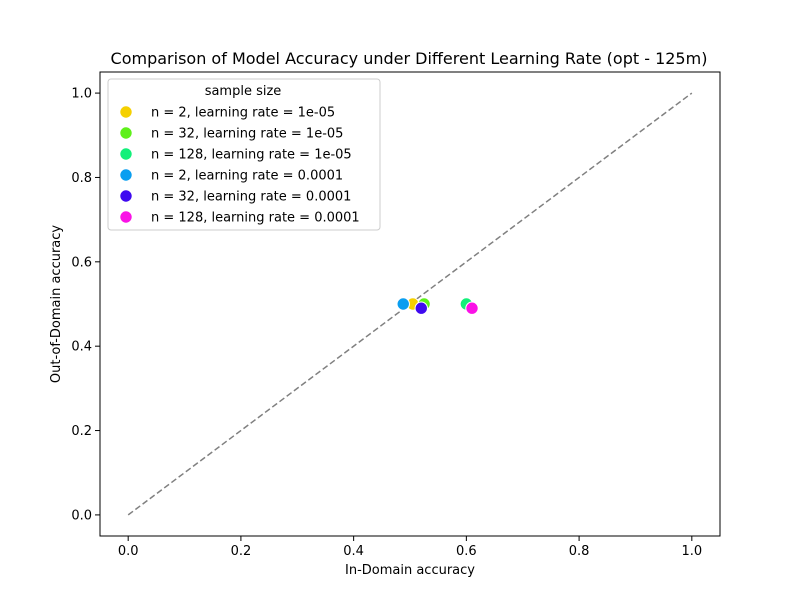 The height and width of the screenshot is (609, 800). What do you see at coordinates (56, 304) in the screenshot?
I see `y-axis-label: Out-of-Domain accuracy` at bounding box center [56, 304].